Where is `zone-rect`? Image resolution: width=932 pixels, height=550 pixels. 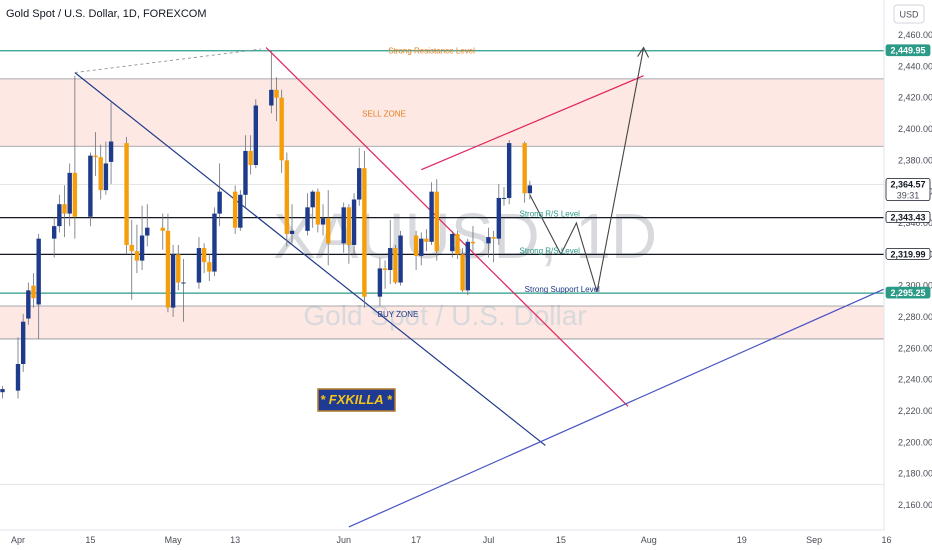
zone-rect is located at coordinates (442, 112).